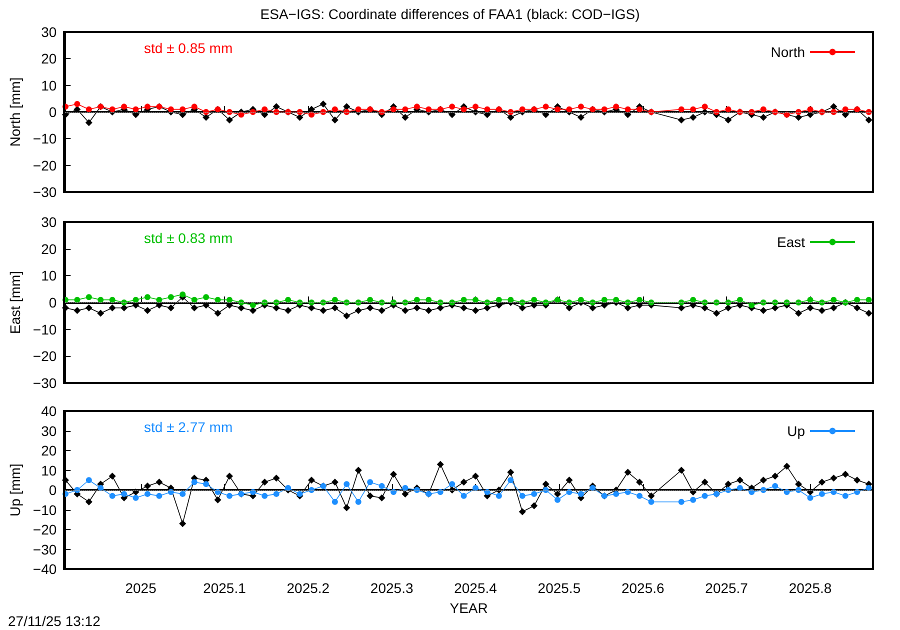  I want to click on x-tick-label: 2025.7, so click(726, 588).